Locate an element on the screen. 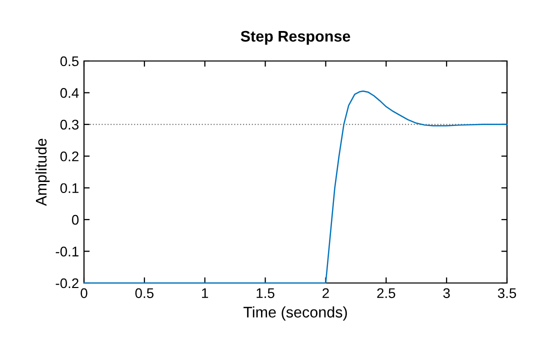 Image resolution: width=560 pixels, height=337 pixels. x-tick-label: 1 is located at coordinates (205, 293).